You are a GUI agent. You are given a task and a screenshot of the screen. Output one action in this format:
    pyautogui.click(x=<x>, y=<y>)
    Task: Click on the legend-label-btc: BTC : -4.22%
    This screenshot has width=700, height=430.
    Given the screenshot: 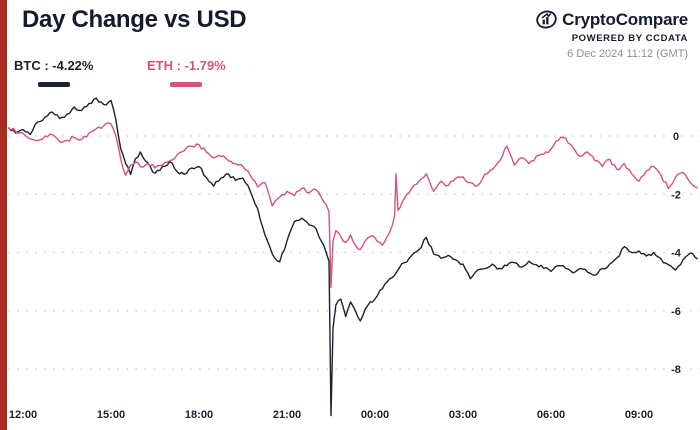 What is the action you would take?
    pyautogui.click(x=54, y=65)
    